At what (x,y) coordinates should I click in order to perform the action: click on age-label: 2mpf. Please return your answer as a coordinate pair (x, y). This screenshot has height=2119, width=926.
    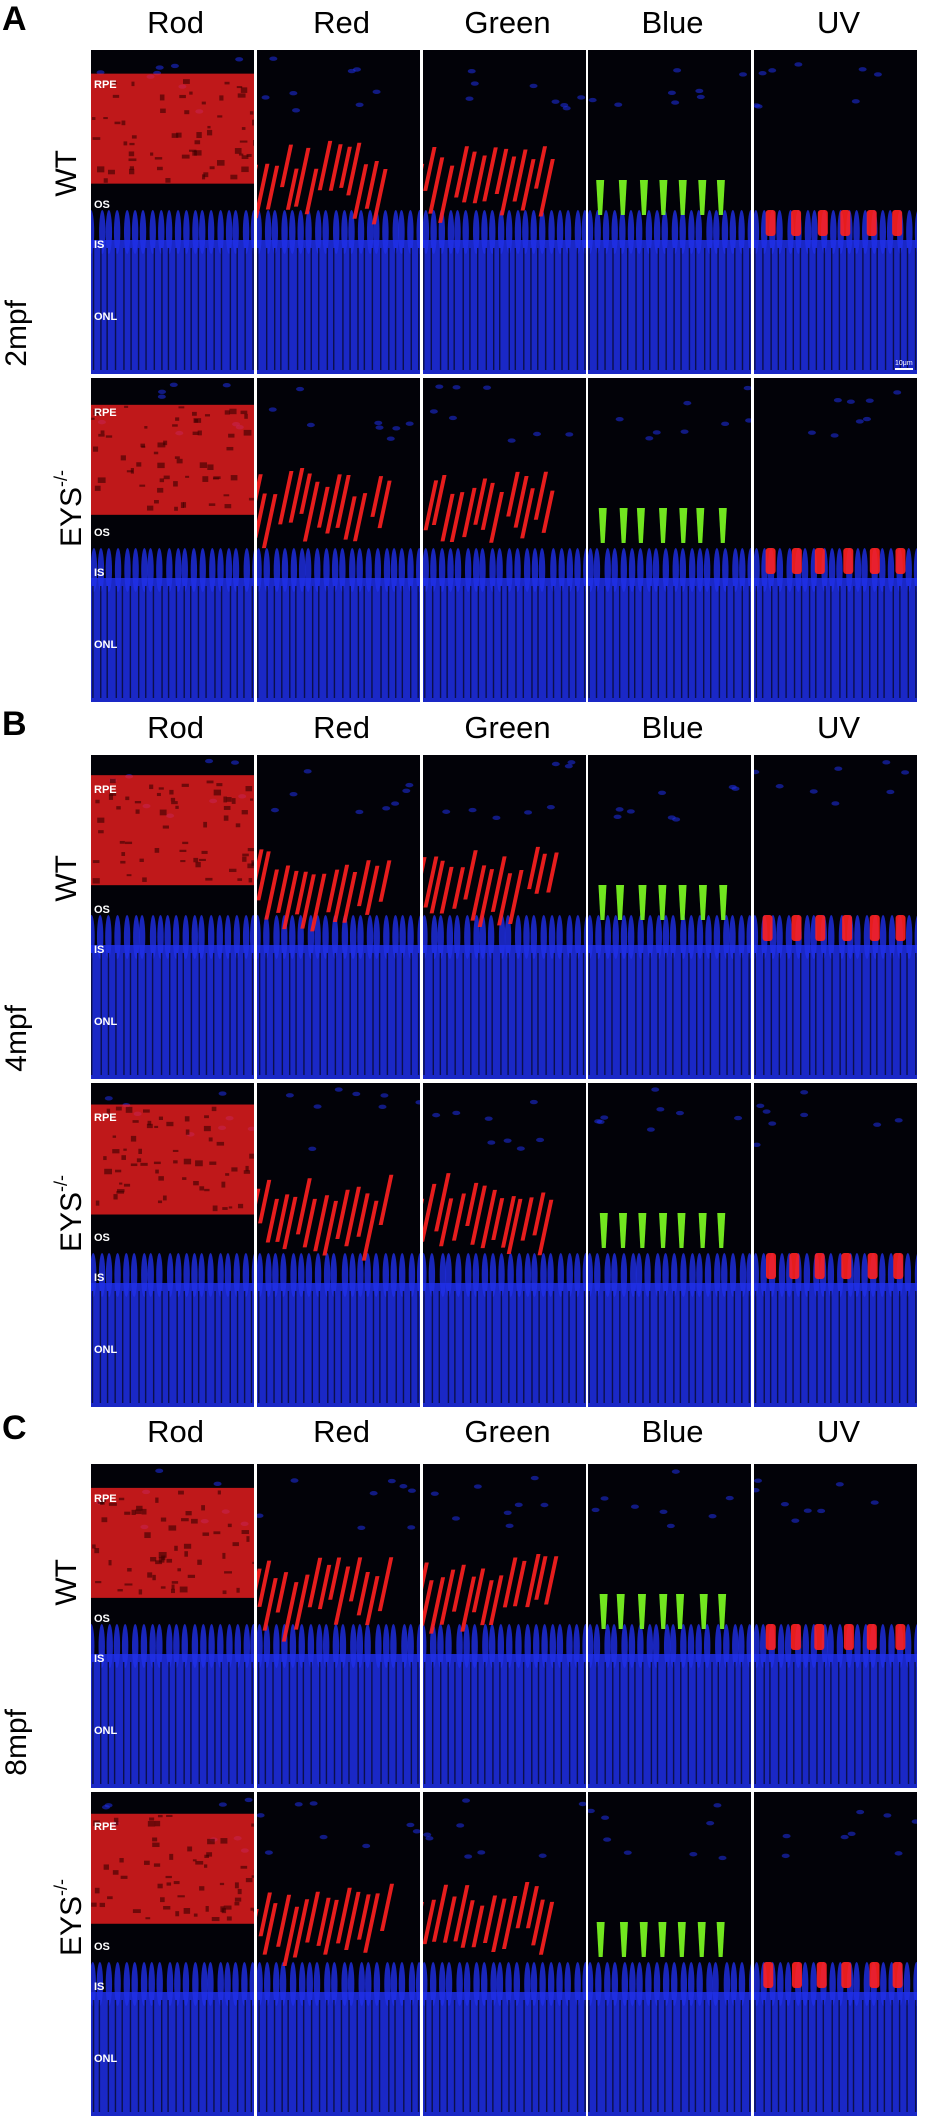
    Looking at the image, I should click on (16, 333).